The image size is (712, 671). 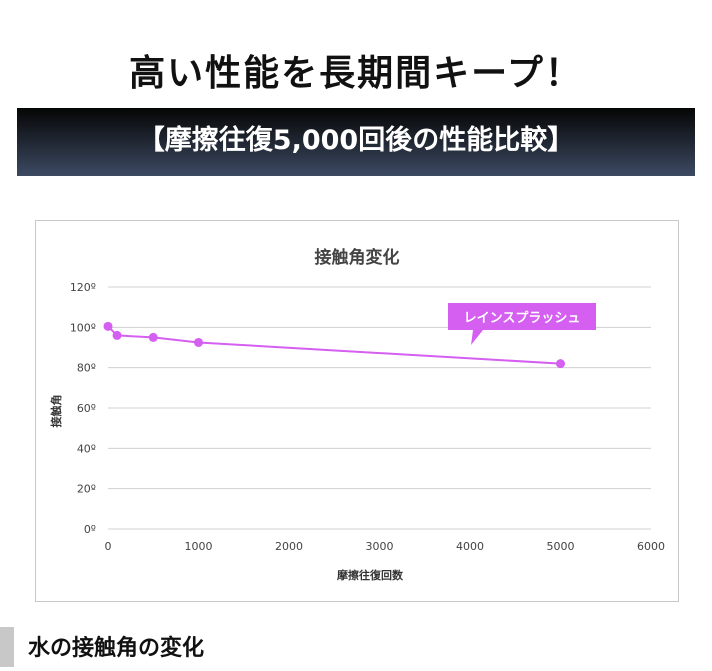 I want to click on x-tick-label: 6000, so click(x=651, y=546).